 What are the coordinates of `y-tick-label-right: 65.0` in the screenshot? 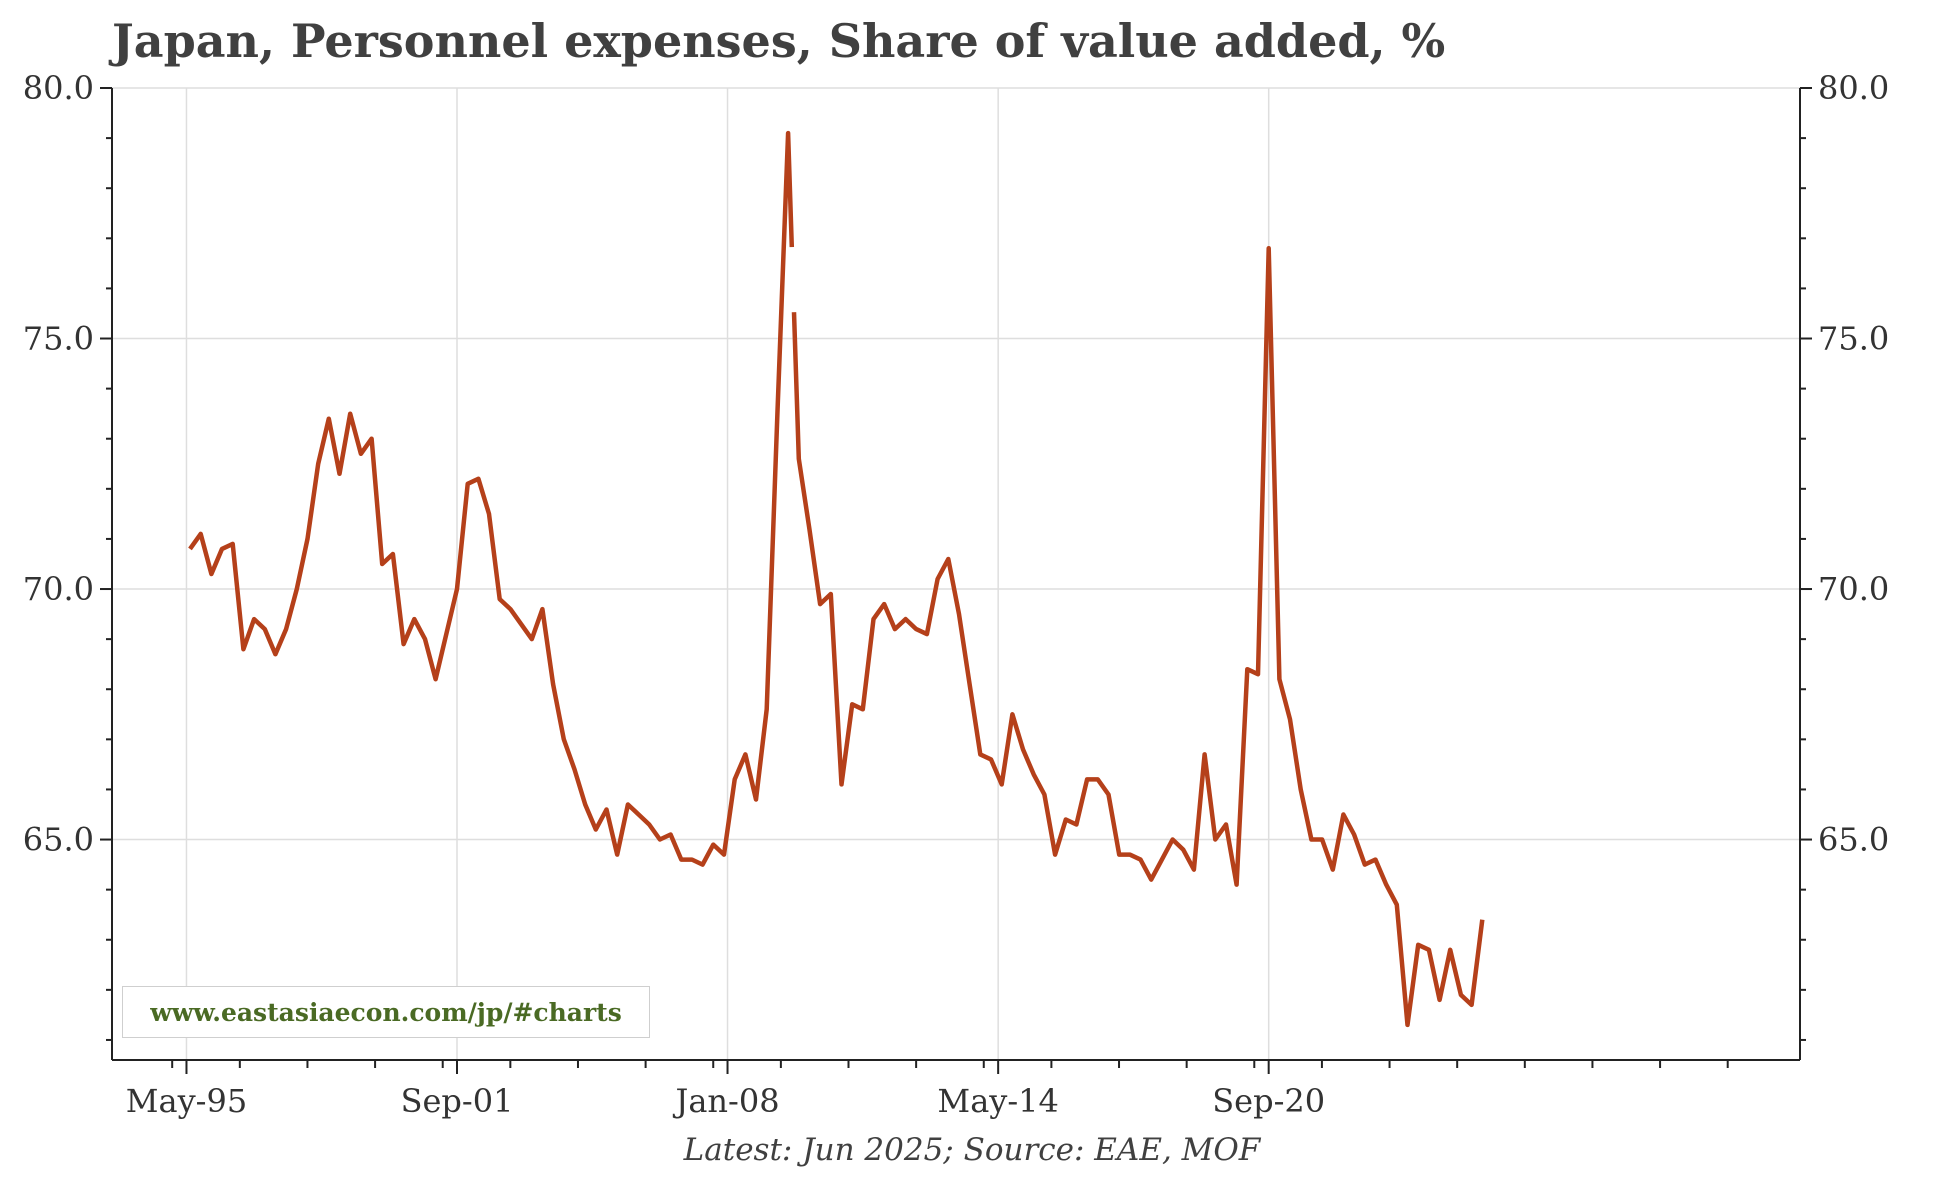 It's located at (1853, 840).